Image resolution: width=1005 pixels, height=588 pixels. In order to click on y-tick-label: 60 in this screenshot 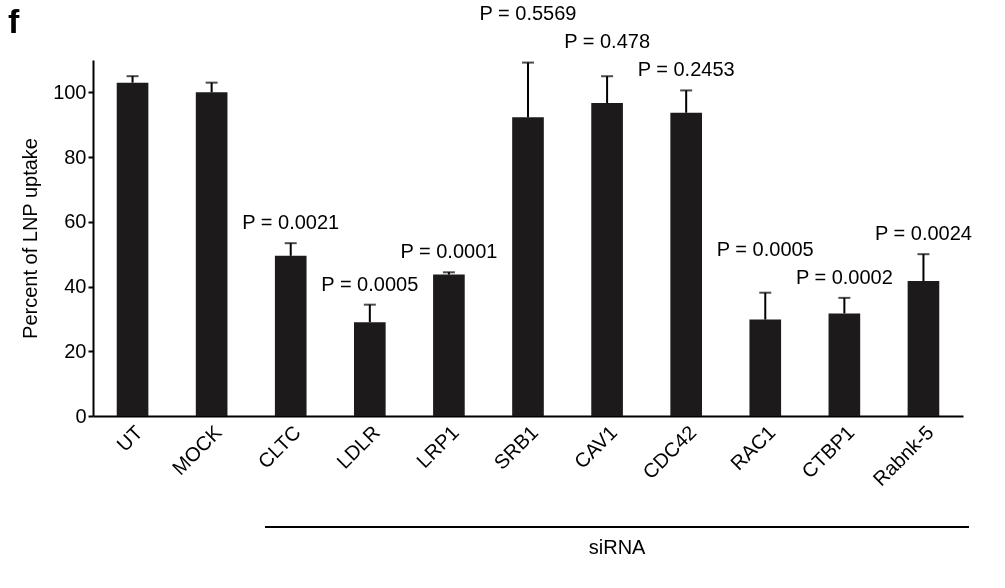, I will do `click(75, 221)`.